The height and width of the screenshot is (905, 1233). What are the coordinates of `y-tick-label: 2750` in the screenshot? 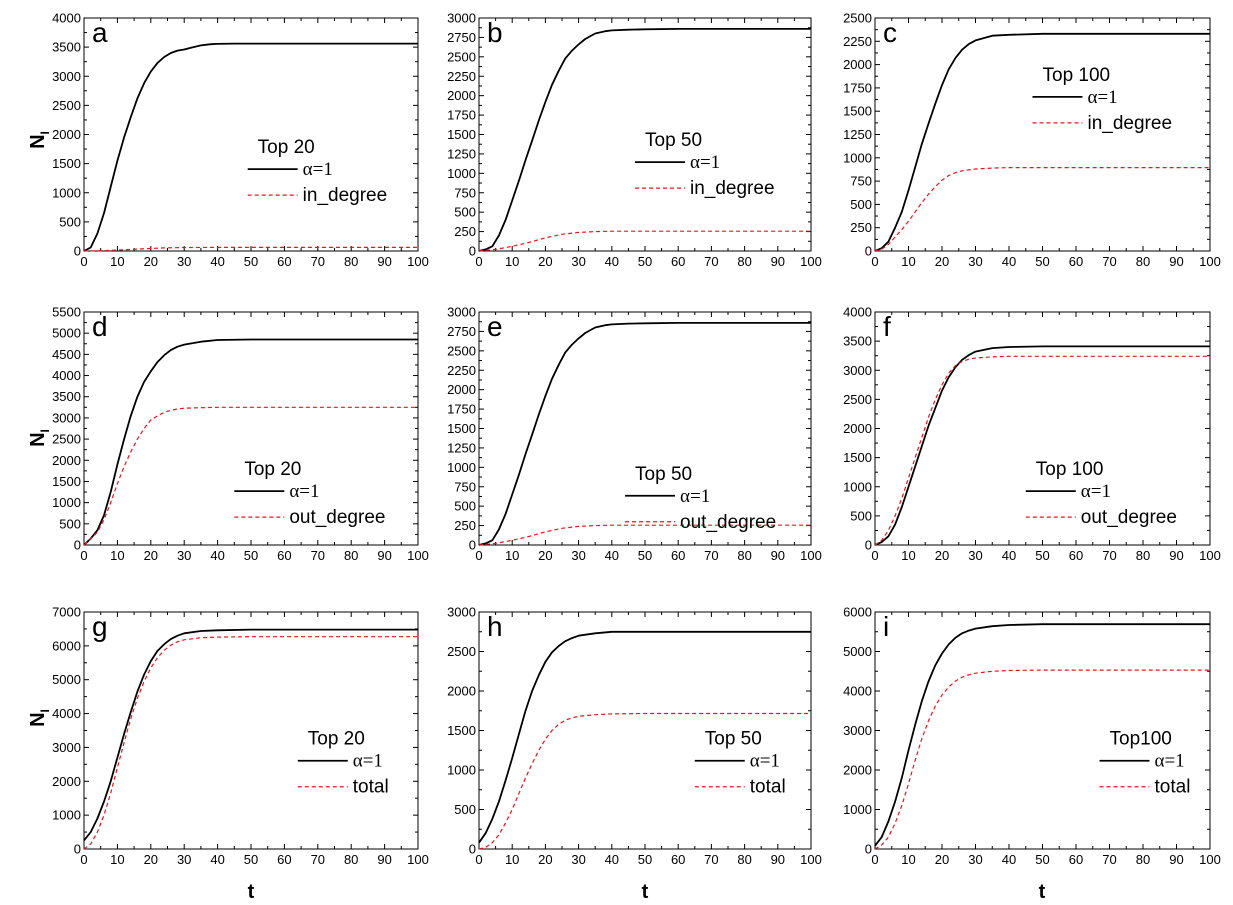 It's located at (461, 37).